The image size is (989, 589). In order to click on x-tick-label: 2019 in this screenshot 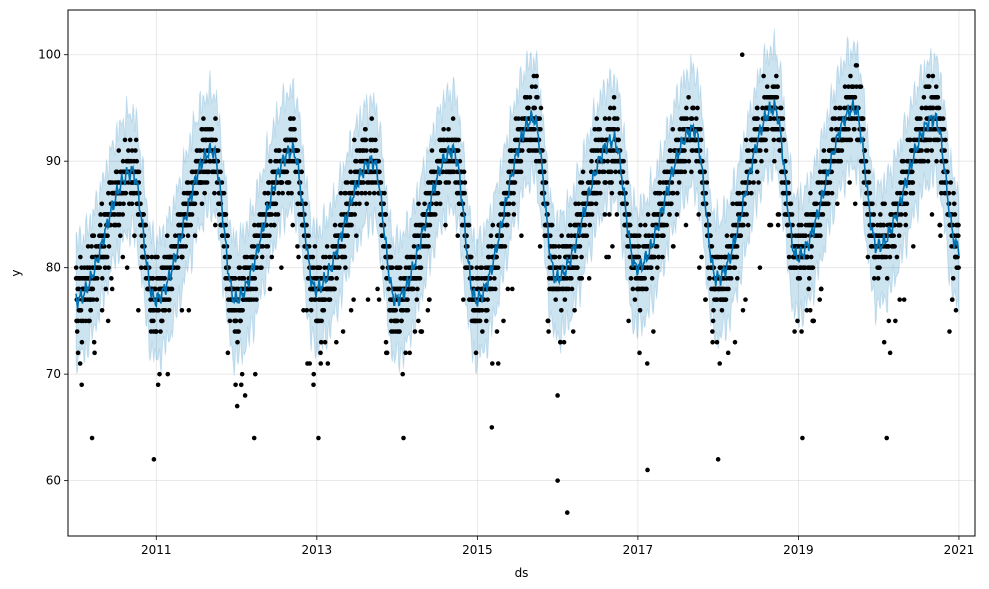, I will do `click(798, 550)`.